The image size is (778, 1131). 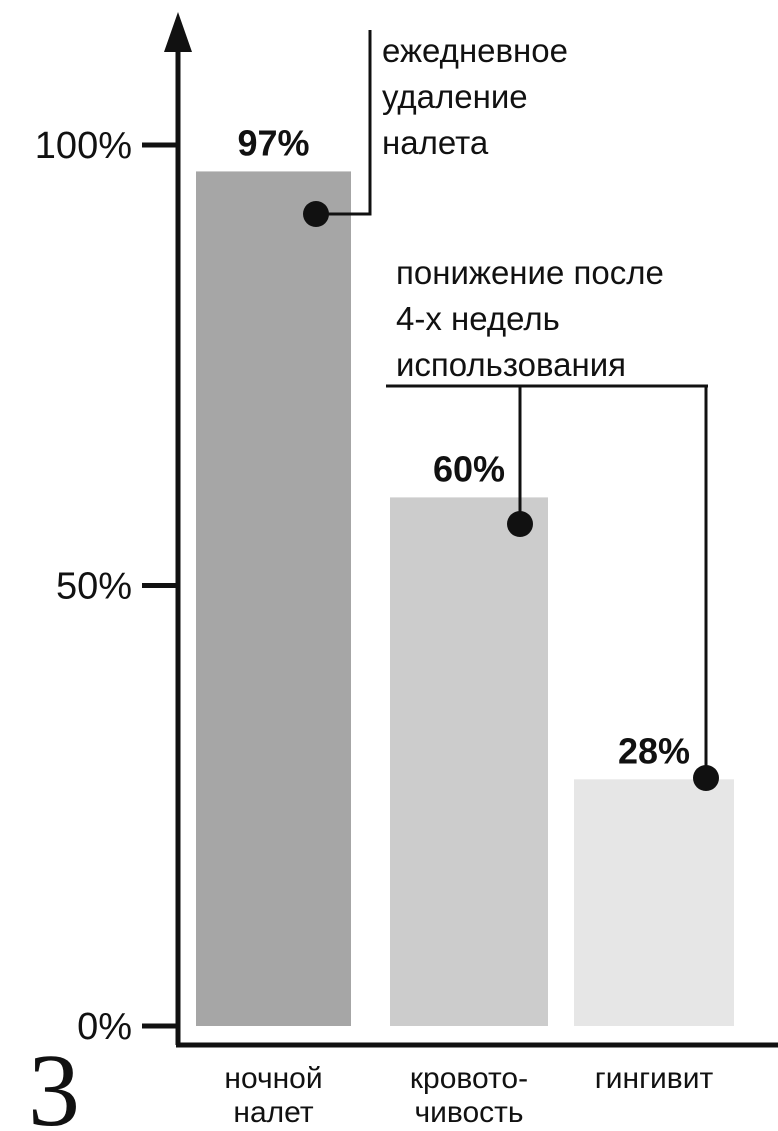 What do you see at coordinates (273, 1078) in the screenshot?
I see `category-label-0-0: ночной` at bounding box center [273, 1078].